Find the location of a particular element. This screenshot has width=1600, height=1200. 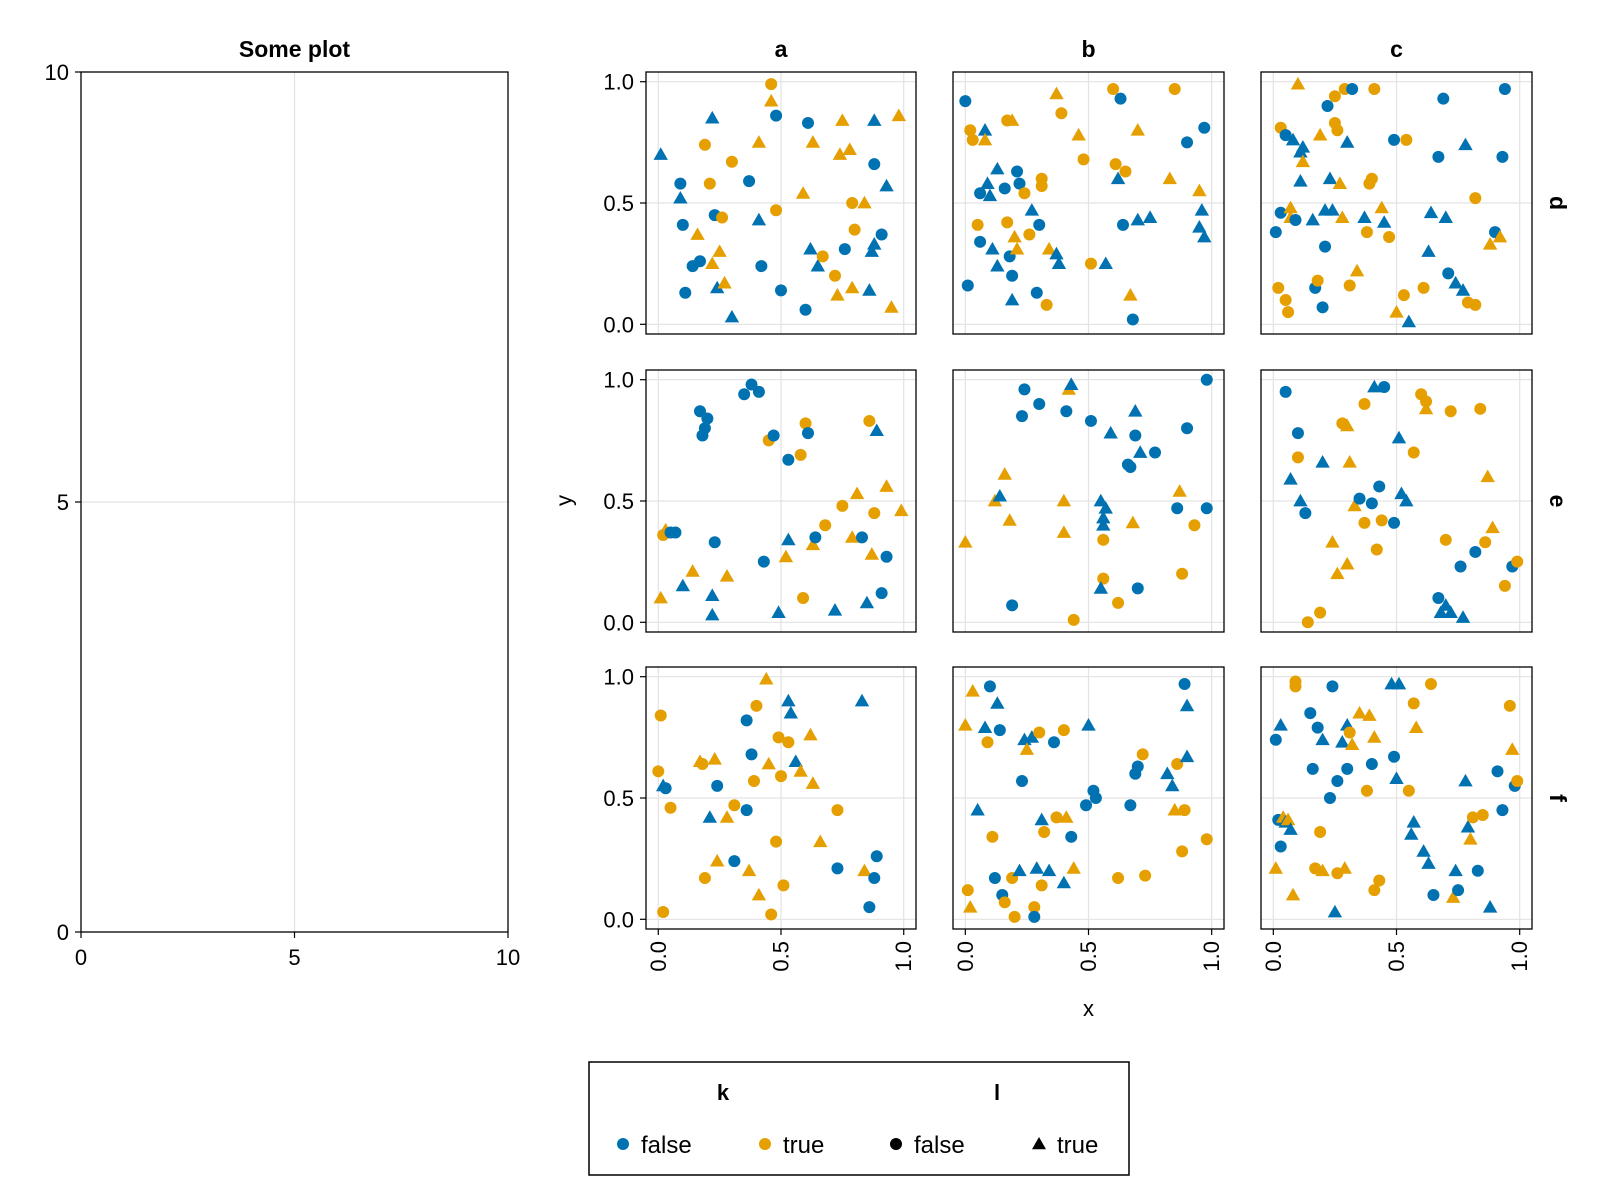

facet-panel-b-e is located at coordinates (1088, 501).